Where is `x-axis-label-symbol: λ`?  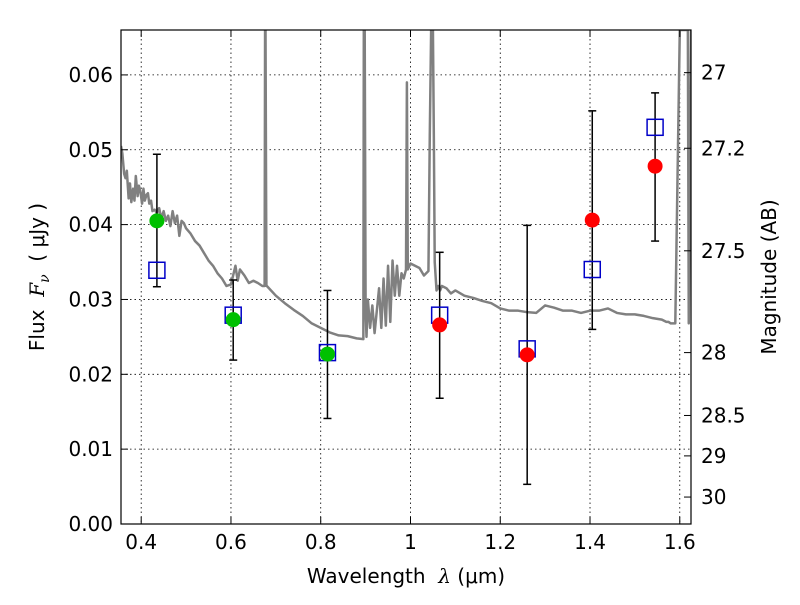
x-axis-label-symbol: λ is located at coordinates (444, 576).